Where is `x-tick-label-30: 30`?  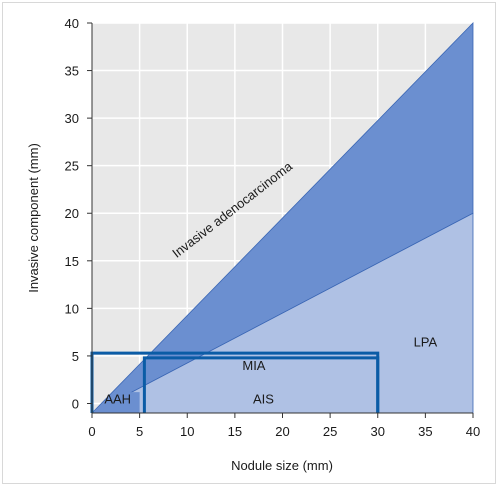
x-tick-label-30: 30 is located at coordinates (378, 431).